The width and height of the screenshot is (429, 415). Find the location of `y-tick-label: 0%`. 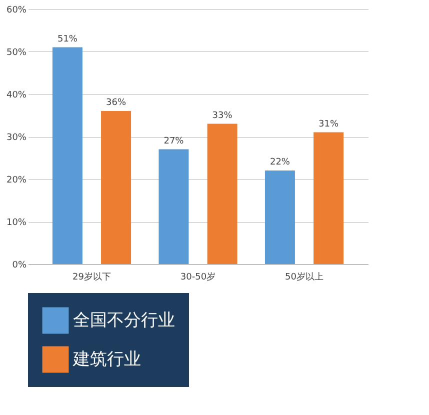

y-tick-label: 0% is located at coordinates (19, 265).